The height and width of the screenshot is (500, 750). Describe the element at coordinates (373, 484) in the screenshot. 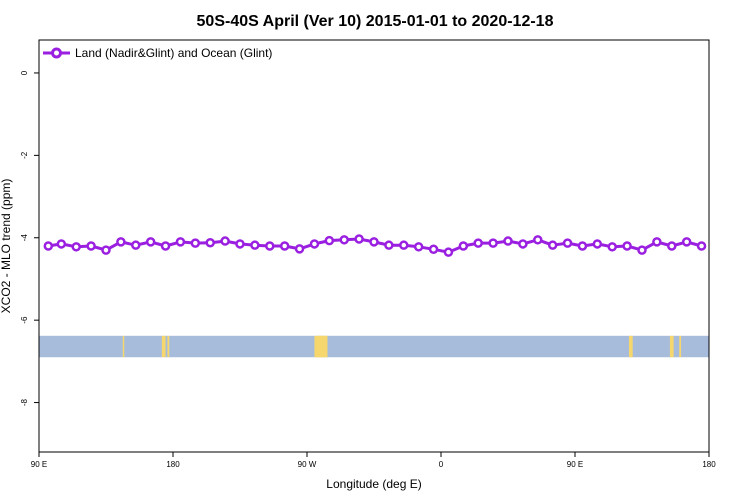

I see `x-axis-label: Longitude (deg E)` at that location.